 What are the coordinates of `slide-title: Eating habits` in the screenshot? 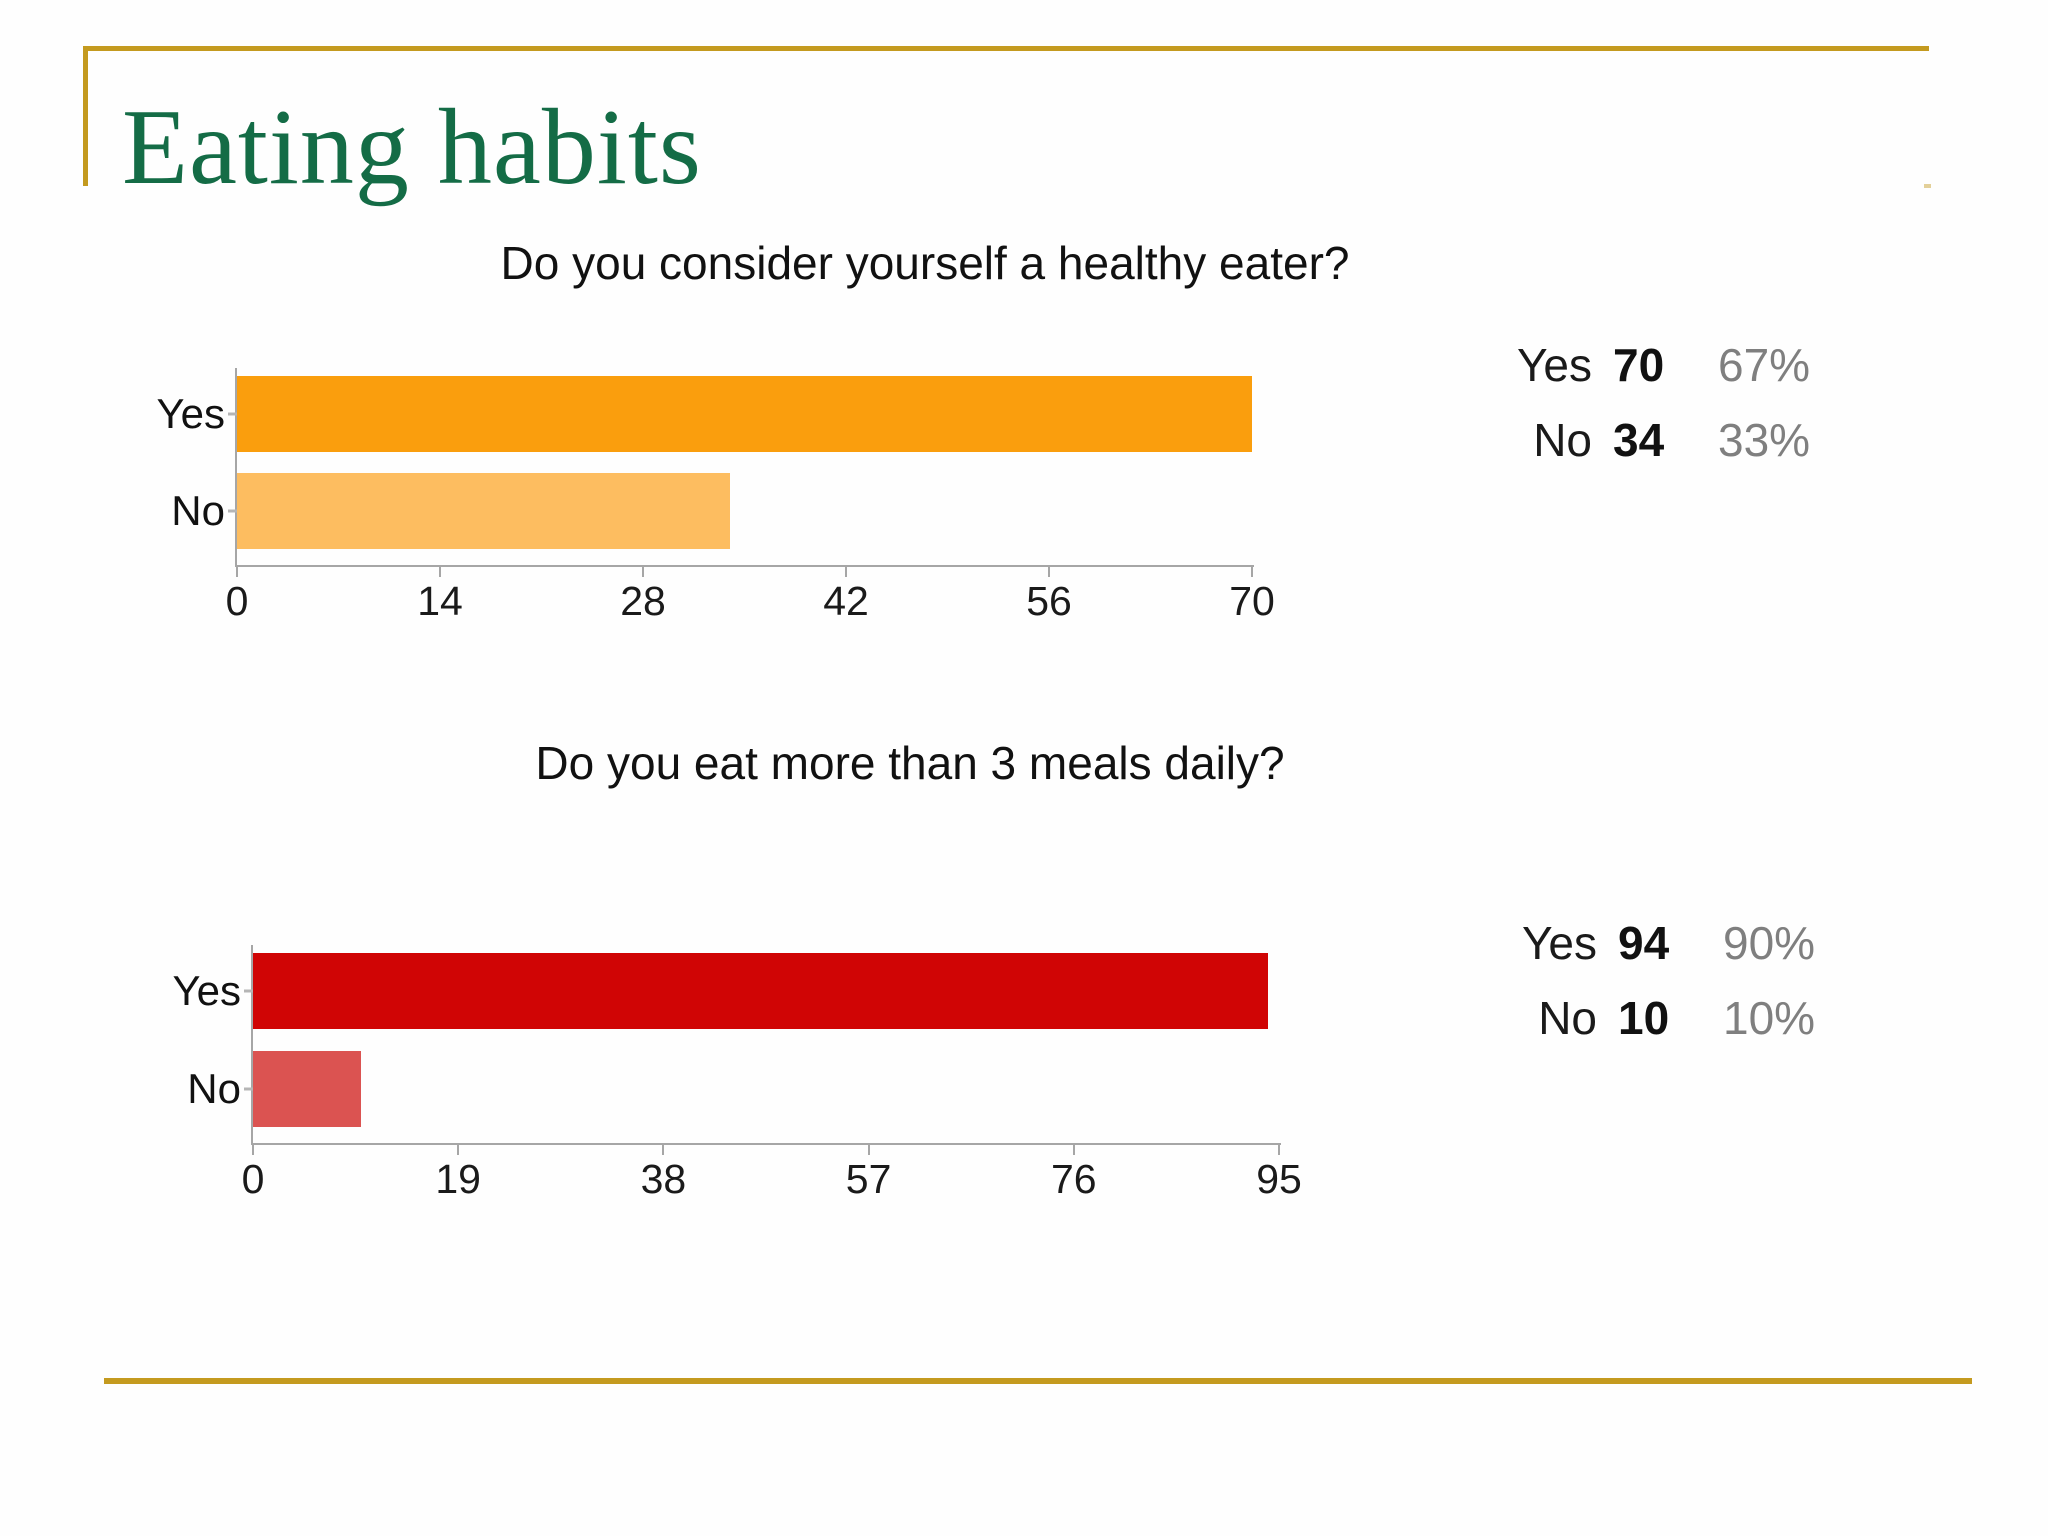 It's located at (412, 147).